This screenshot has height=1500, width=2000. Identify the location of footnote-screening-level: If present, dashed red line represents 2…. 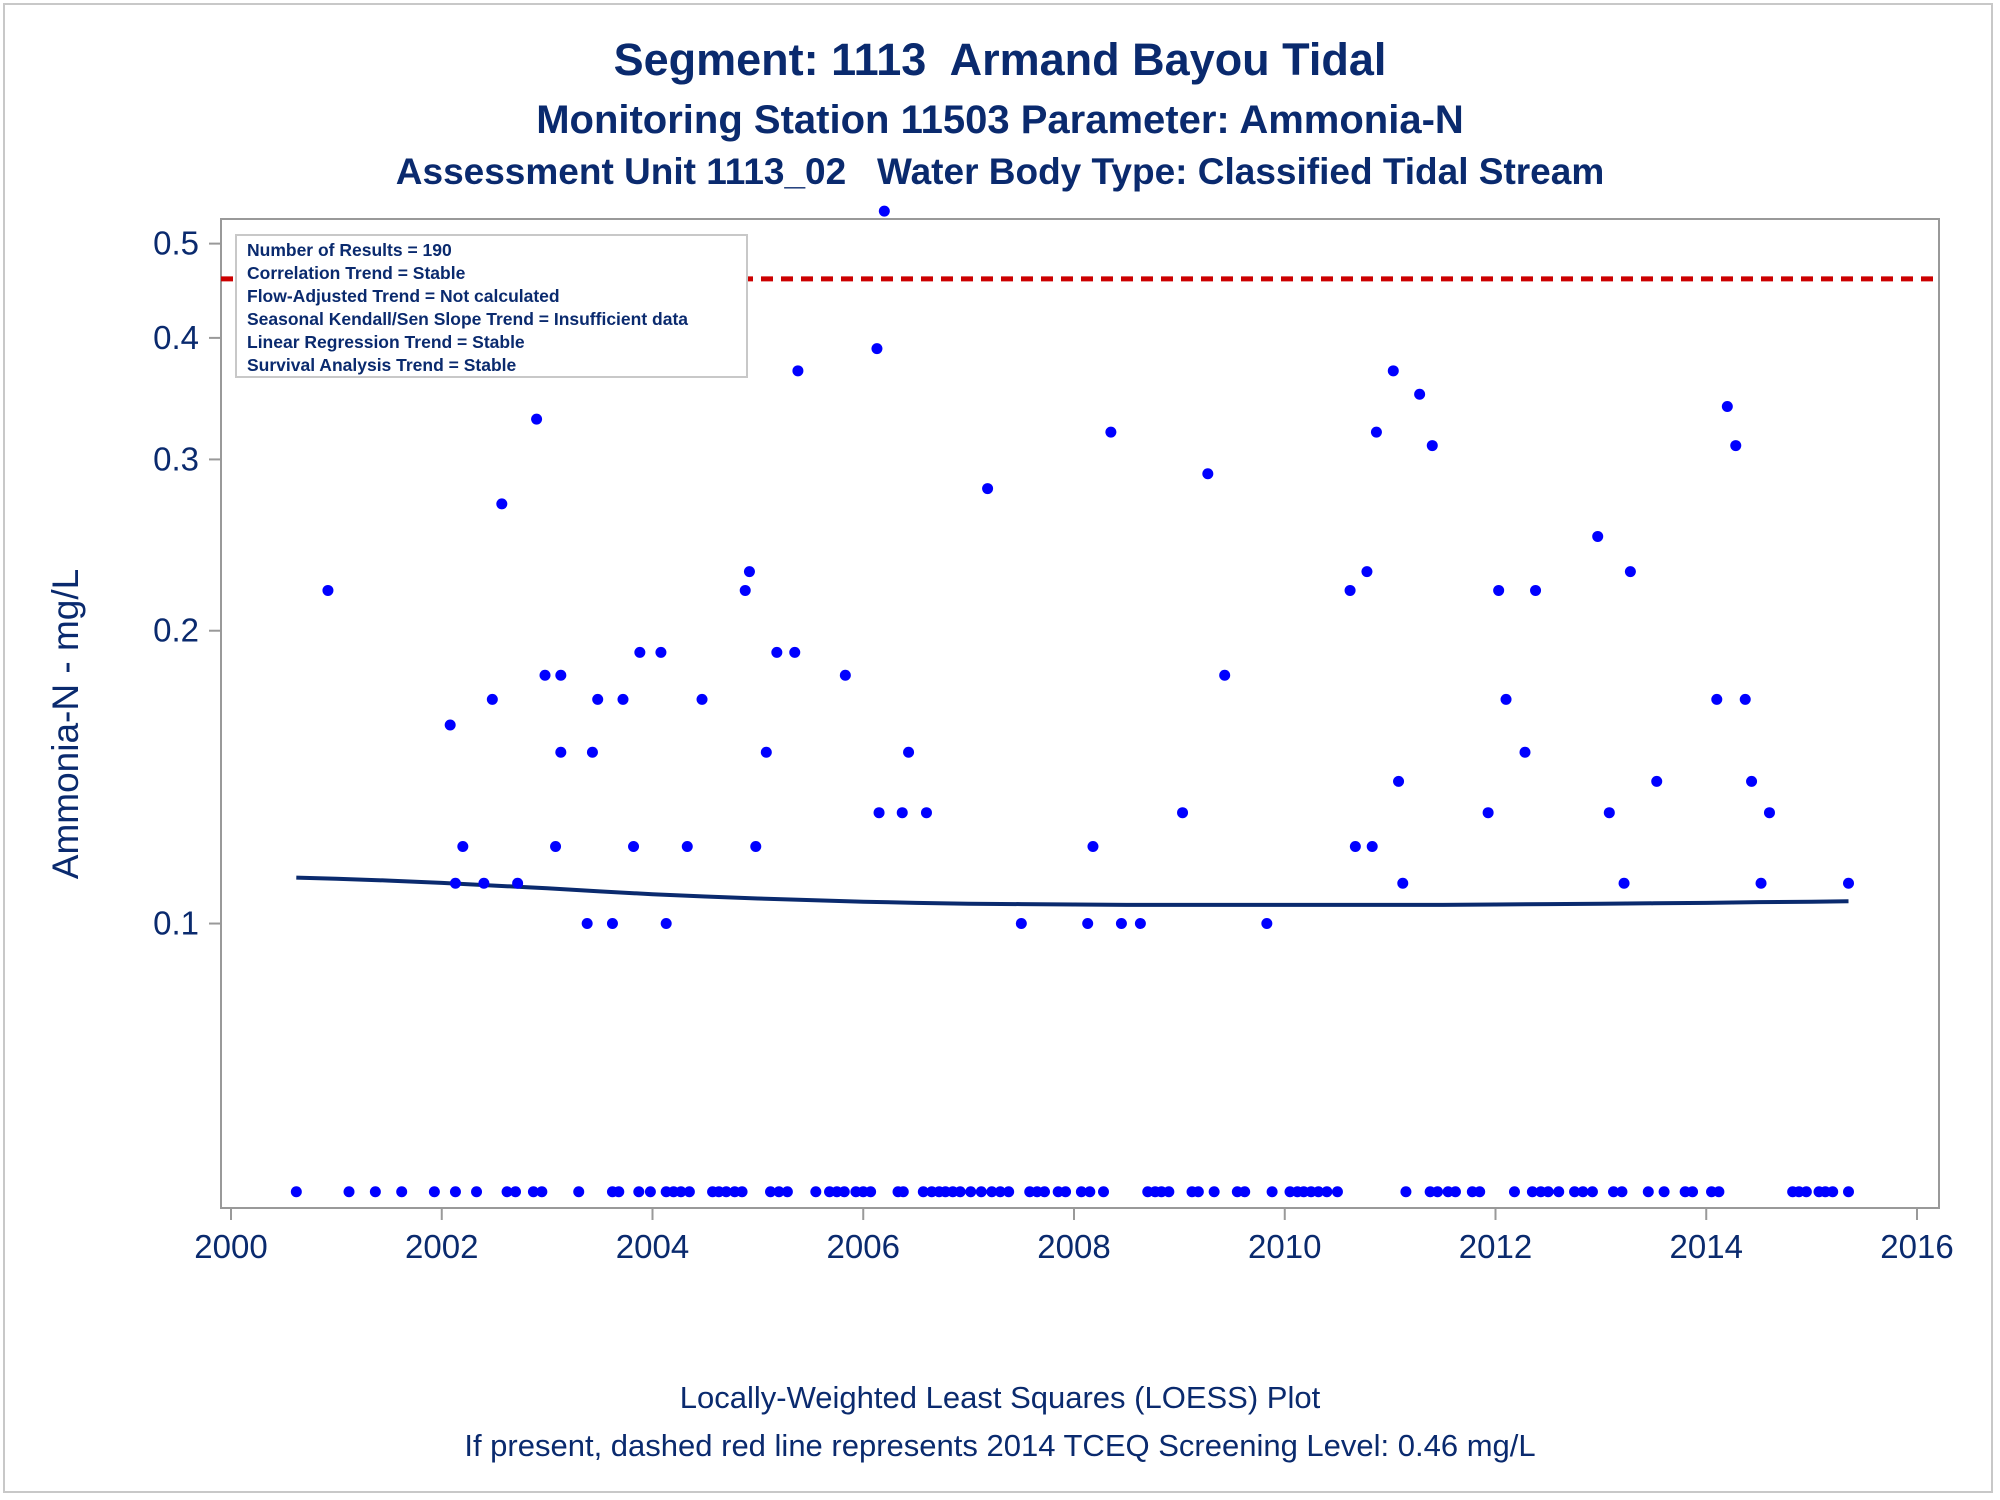
(1000, 1445).